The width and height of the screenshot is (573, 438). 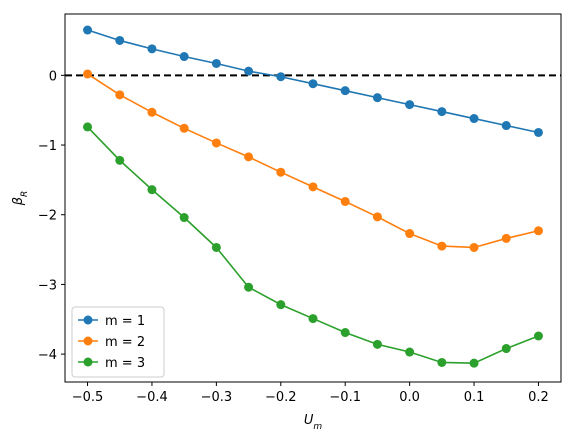 I want to click on y-axis-label: βR, so click(x=20, y=199).